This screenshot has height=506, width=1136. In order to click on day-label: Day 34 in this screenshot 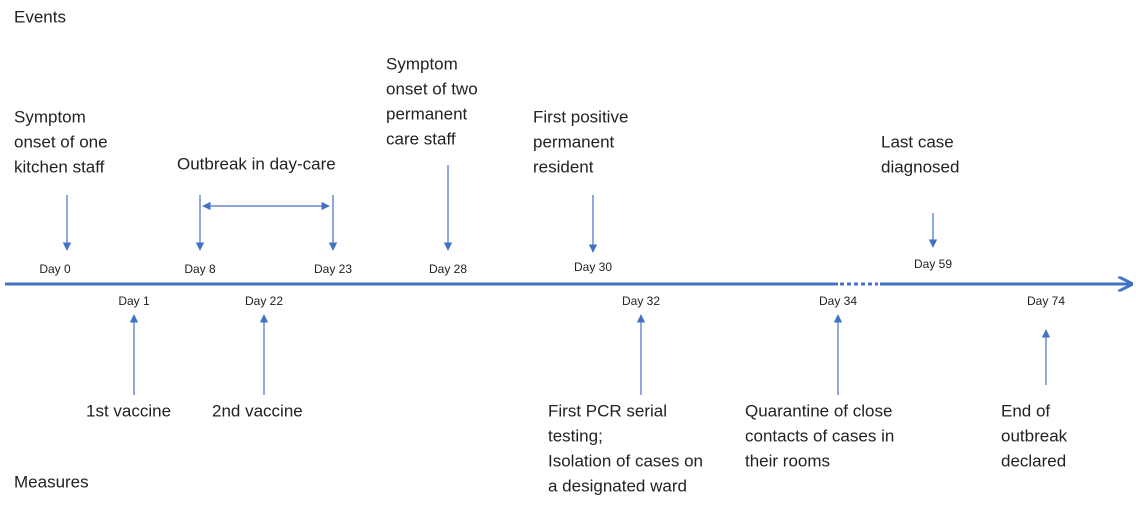, I will do `click(838, 301)`.